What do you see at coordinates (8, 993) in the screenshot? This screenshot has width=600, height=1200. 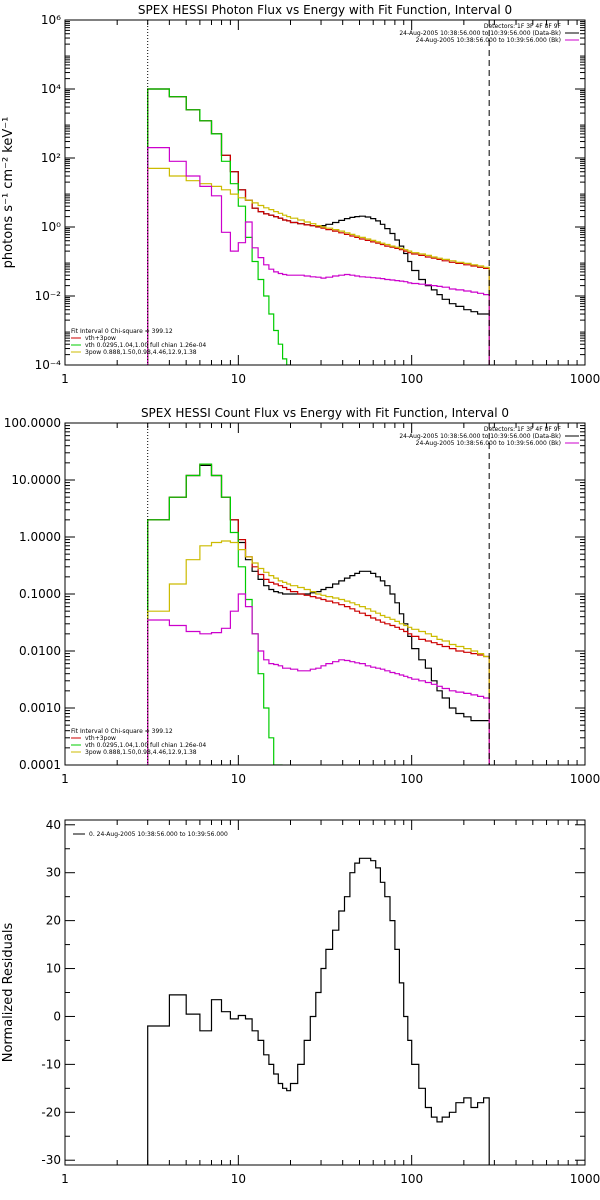 I see `y-axis-label: Normalized Residuals` at bounding box center [8, 993].